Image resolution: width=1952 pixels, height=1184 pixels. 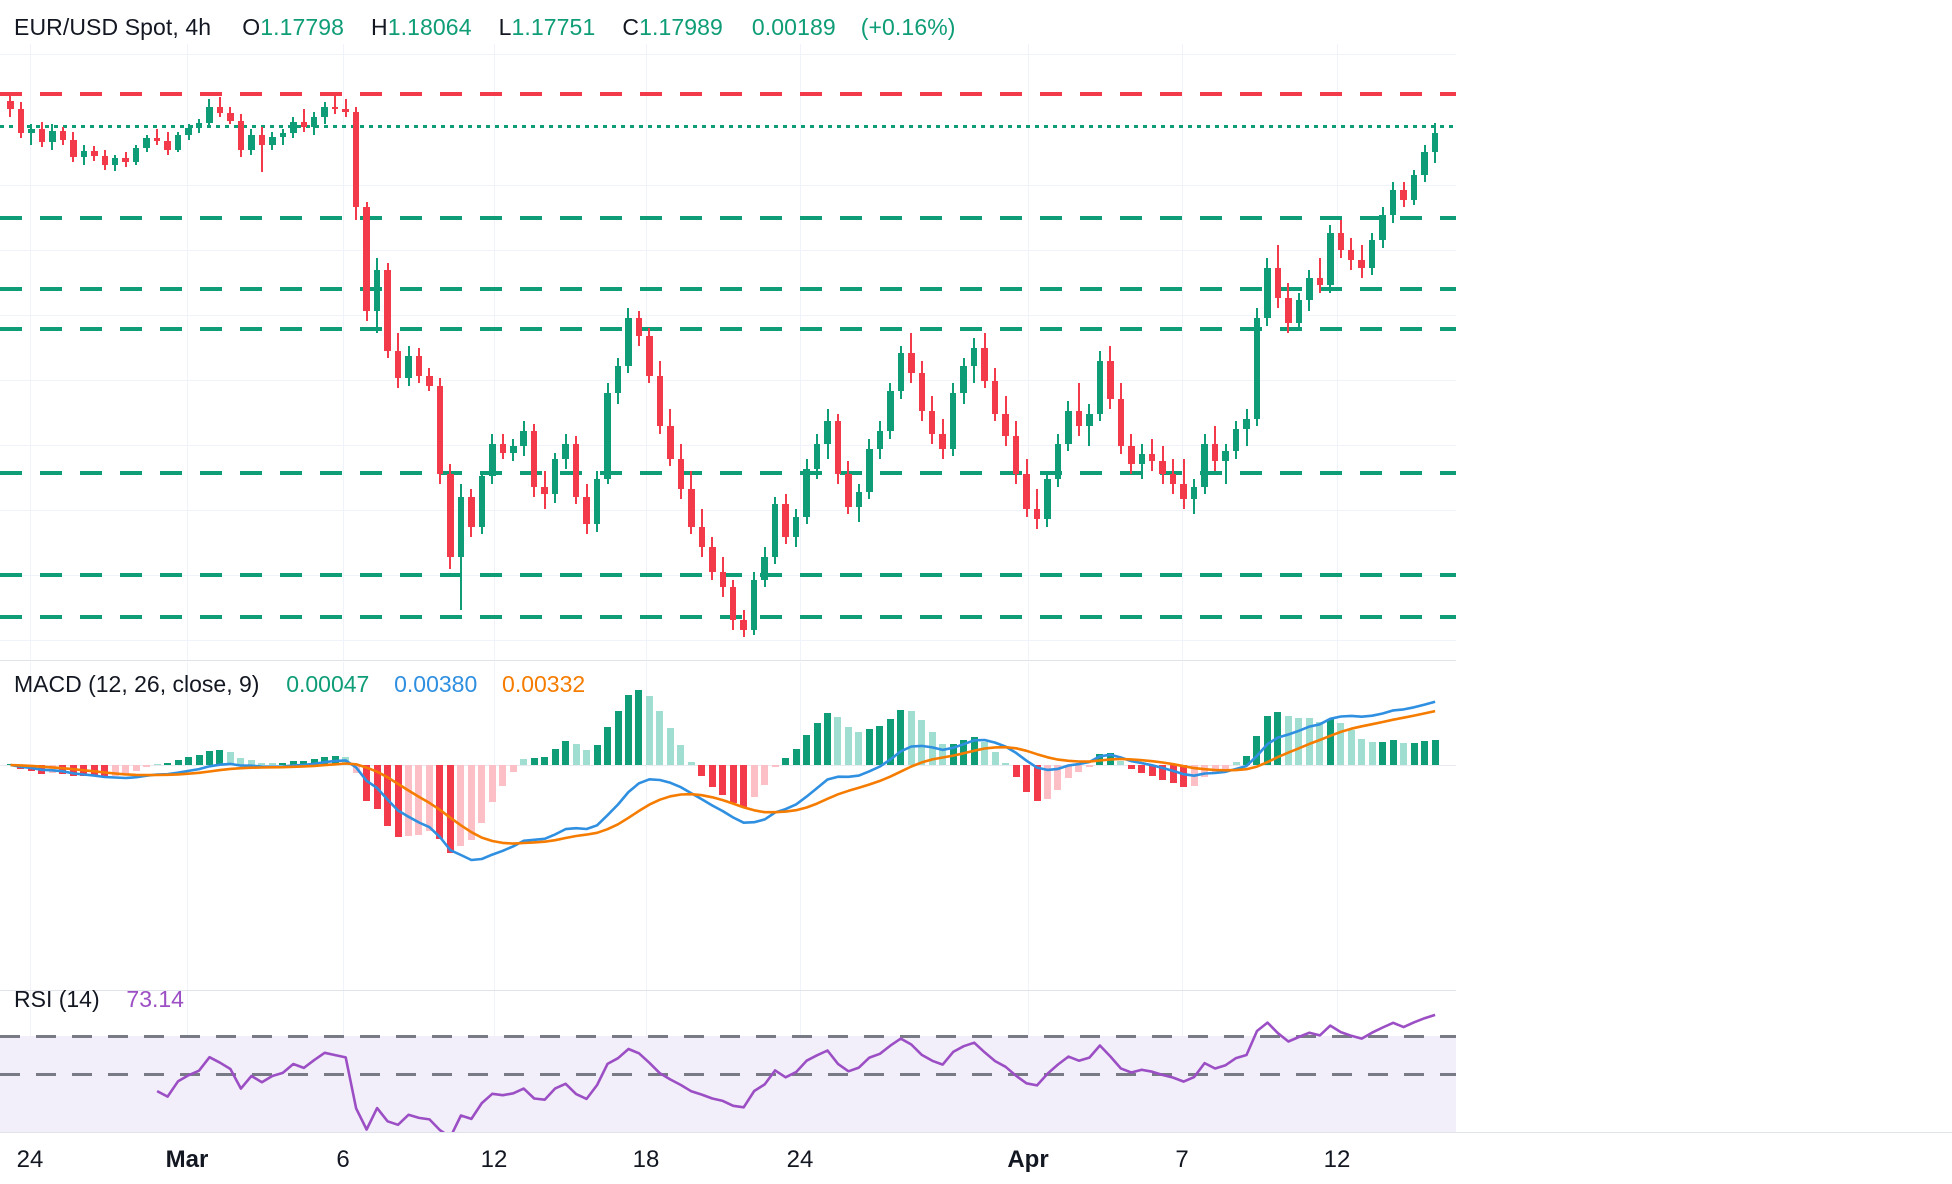 I want to click on price-level-line-1.15244, so click(x=728, y=473).